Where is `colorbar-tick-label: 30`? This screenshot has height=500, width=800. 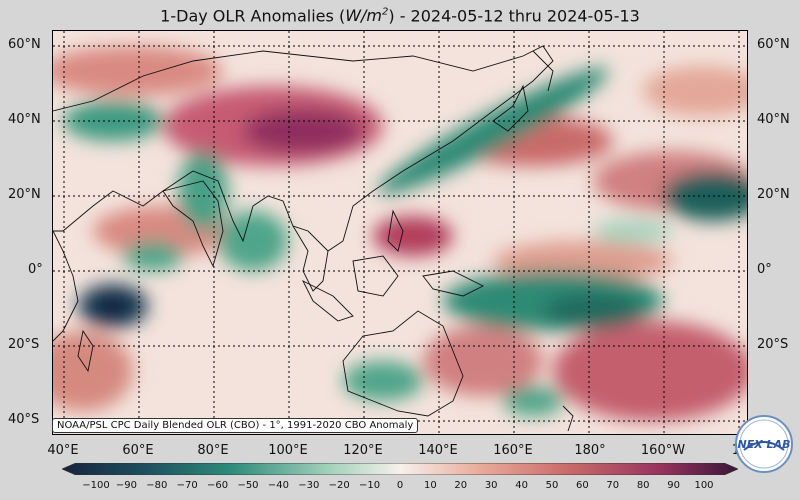
colorbar-tick-label: 30 is located at coordinates (491, 485).